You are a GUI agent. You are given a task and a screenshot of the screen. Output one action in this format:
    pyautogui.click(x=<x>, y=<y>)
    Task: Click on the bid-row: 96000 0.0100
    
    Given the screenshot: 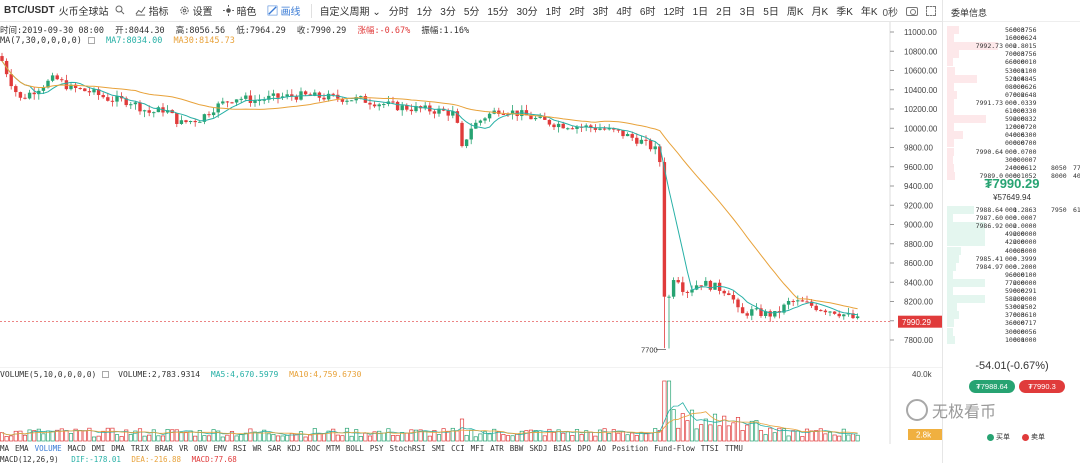 What is the action you would take?
    pyautogui.click(x=1013, y=274)
    